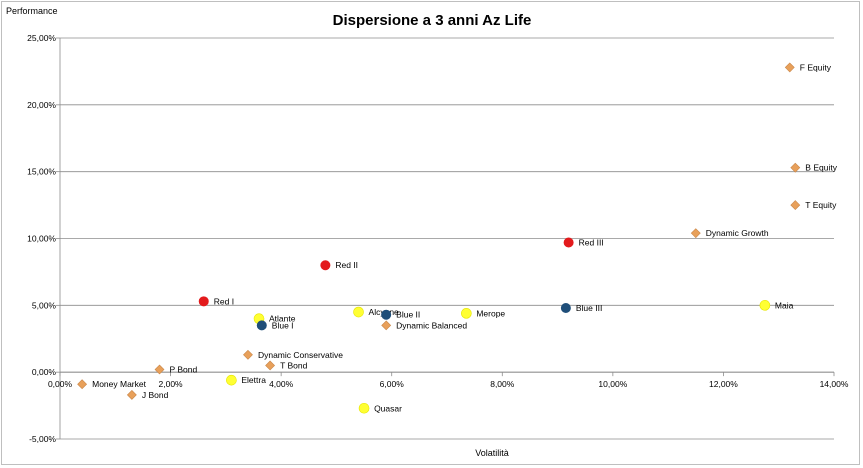 The height and width of the screenshot is (468, 863). I want to click on point-label: Dynamic Balanced, so click(431, 325).